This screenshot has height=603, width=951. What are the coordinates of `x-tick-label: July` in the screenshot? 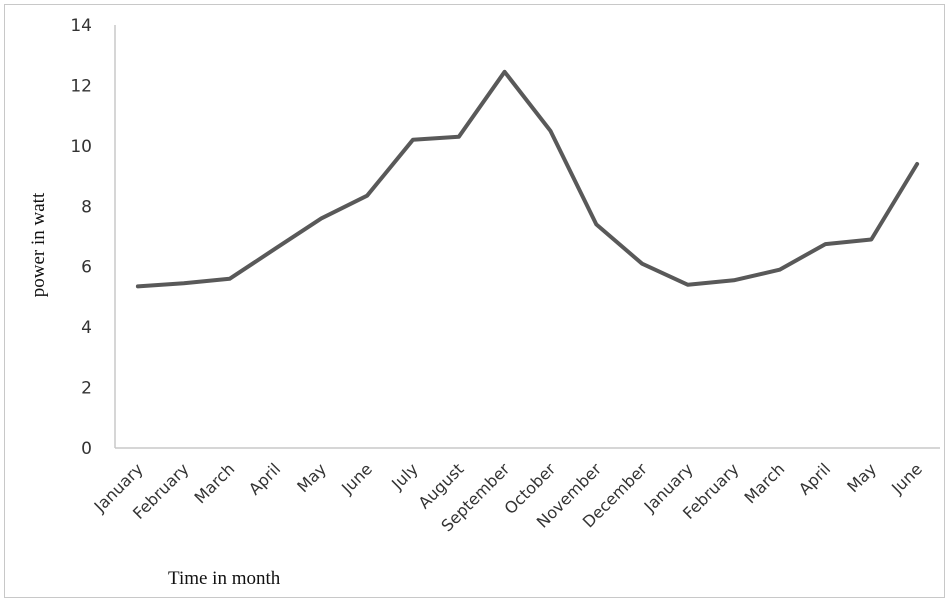 It's located at (404, 476).